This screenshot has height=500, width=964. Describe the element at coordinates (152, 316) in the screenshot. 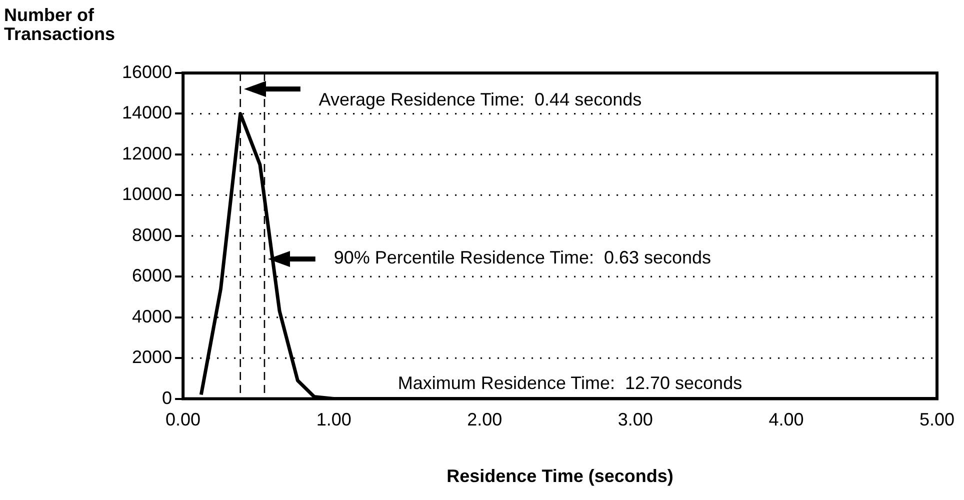

I see `y-tick-label: 4000` at that location.